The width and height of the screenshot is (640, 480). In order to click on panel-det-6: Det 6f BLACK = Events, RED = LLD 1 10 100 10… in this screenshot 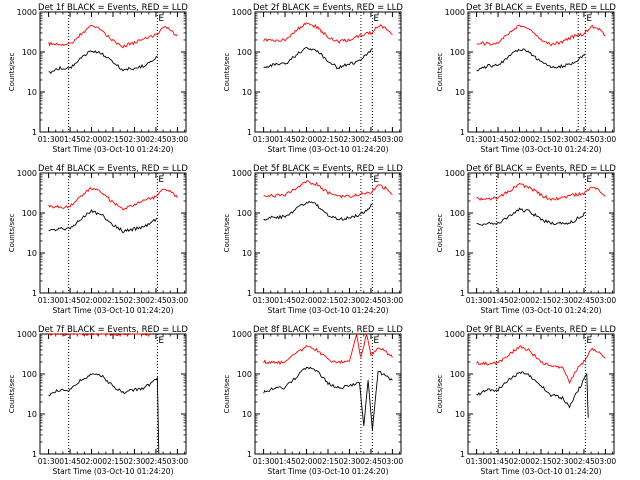, I will do `click(526, 239)`.